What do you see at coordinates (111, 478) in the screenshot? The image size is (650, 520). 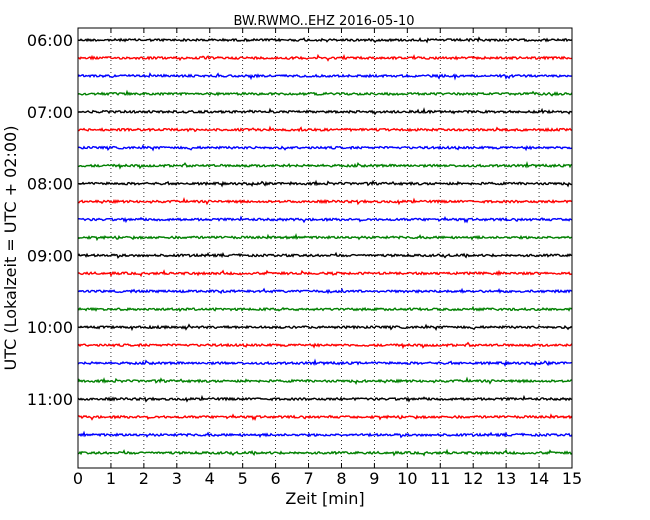 I see `x-tick-label: 1` at bounding box center [111, 478].